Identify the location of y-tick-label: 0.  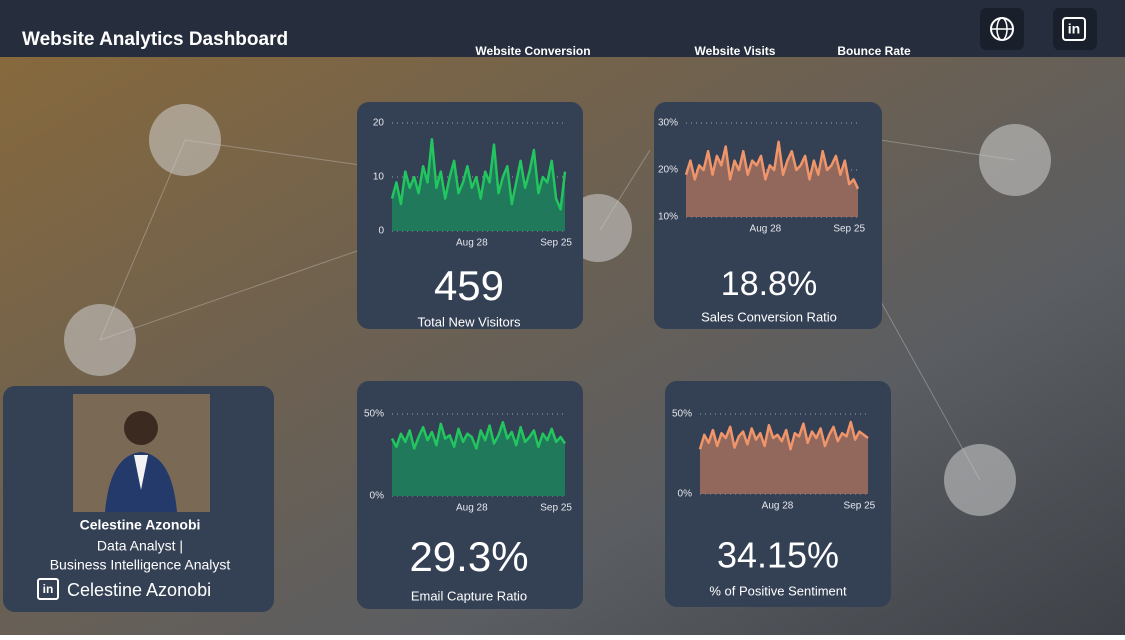
(381, 231).